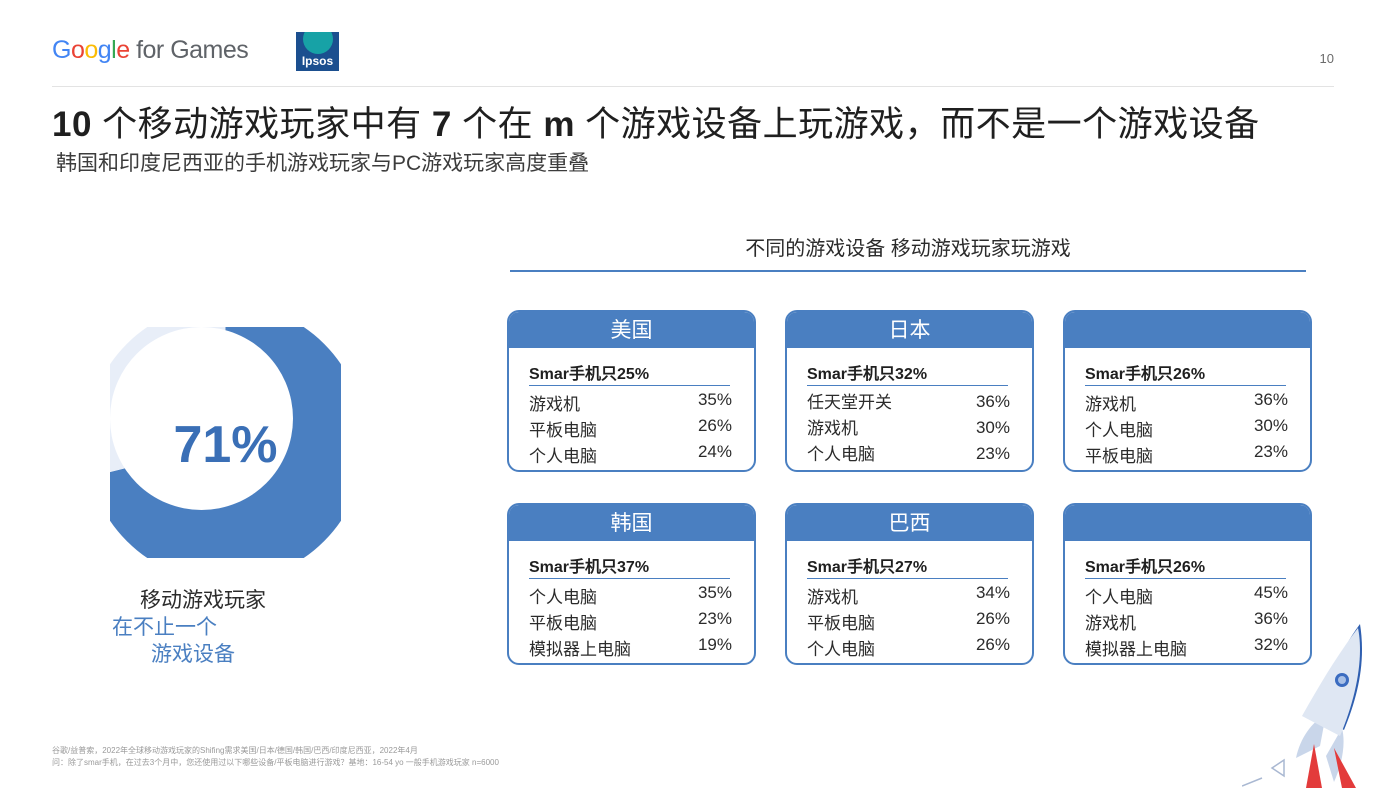 The width and height of the screenshot is (1400, 788). What do you see at coordinates (909, 523) in the screenshot?
I see `card-header: 巴西` at bounding box center [909, 523].